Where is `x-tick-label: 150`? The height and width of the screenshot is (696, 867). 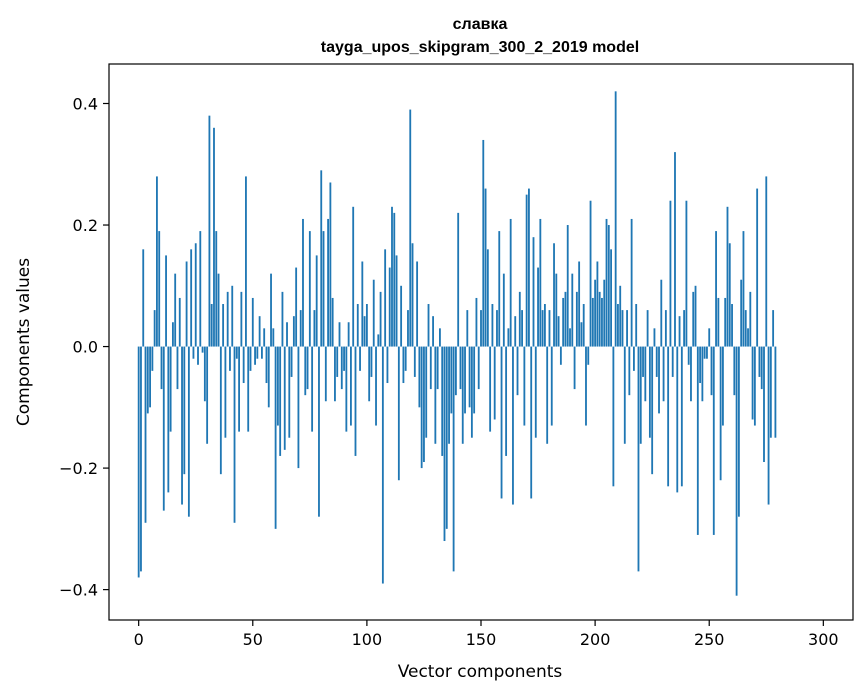
x-tick-label: 150 is located at coordinates (481, 639).